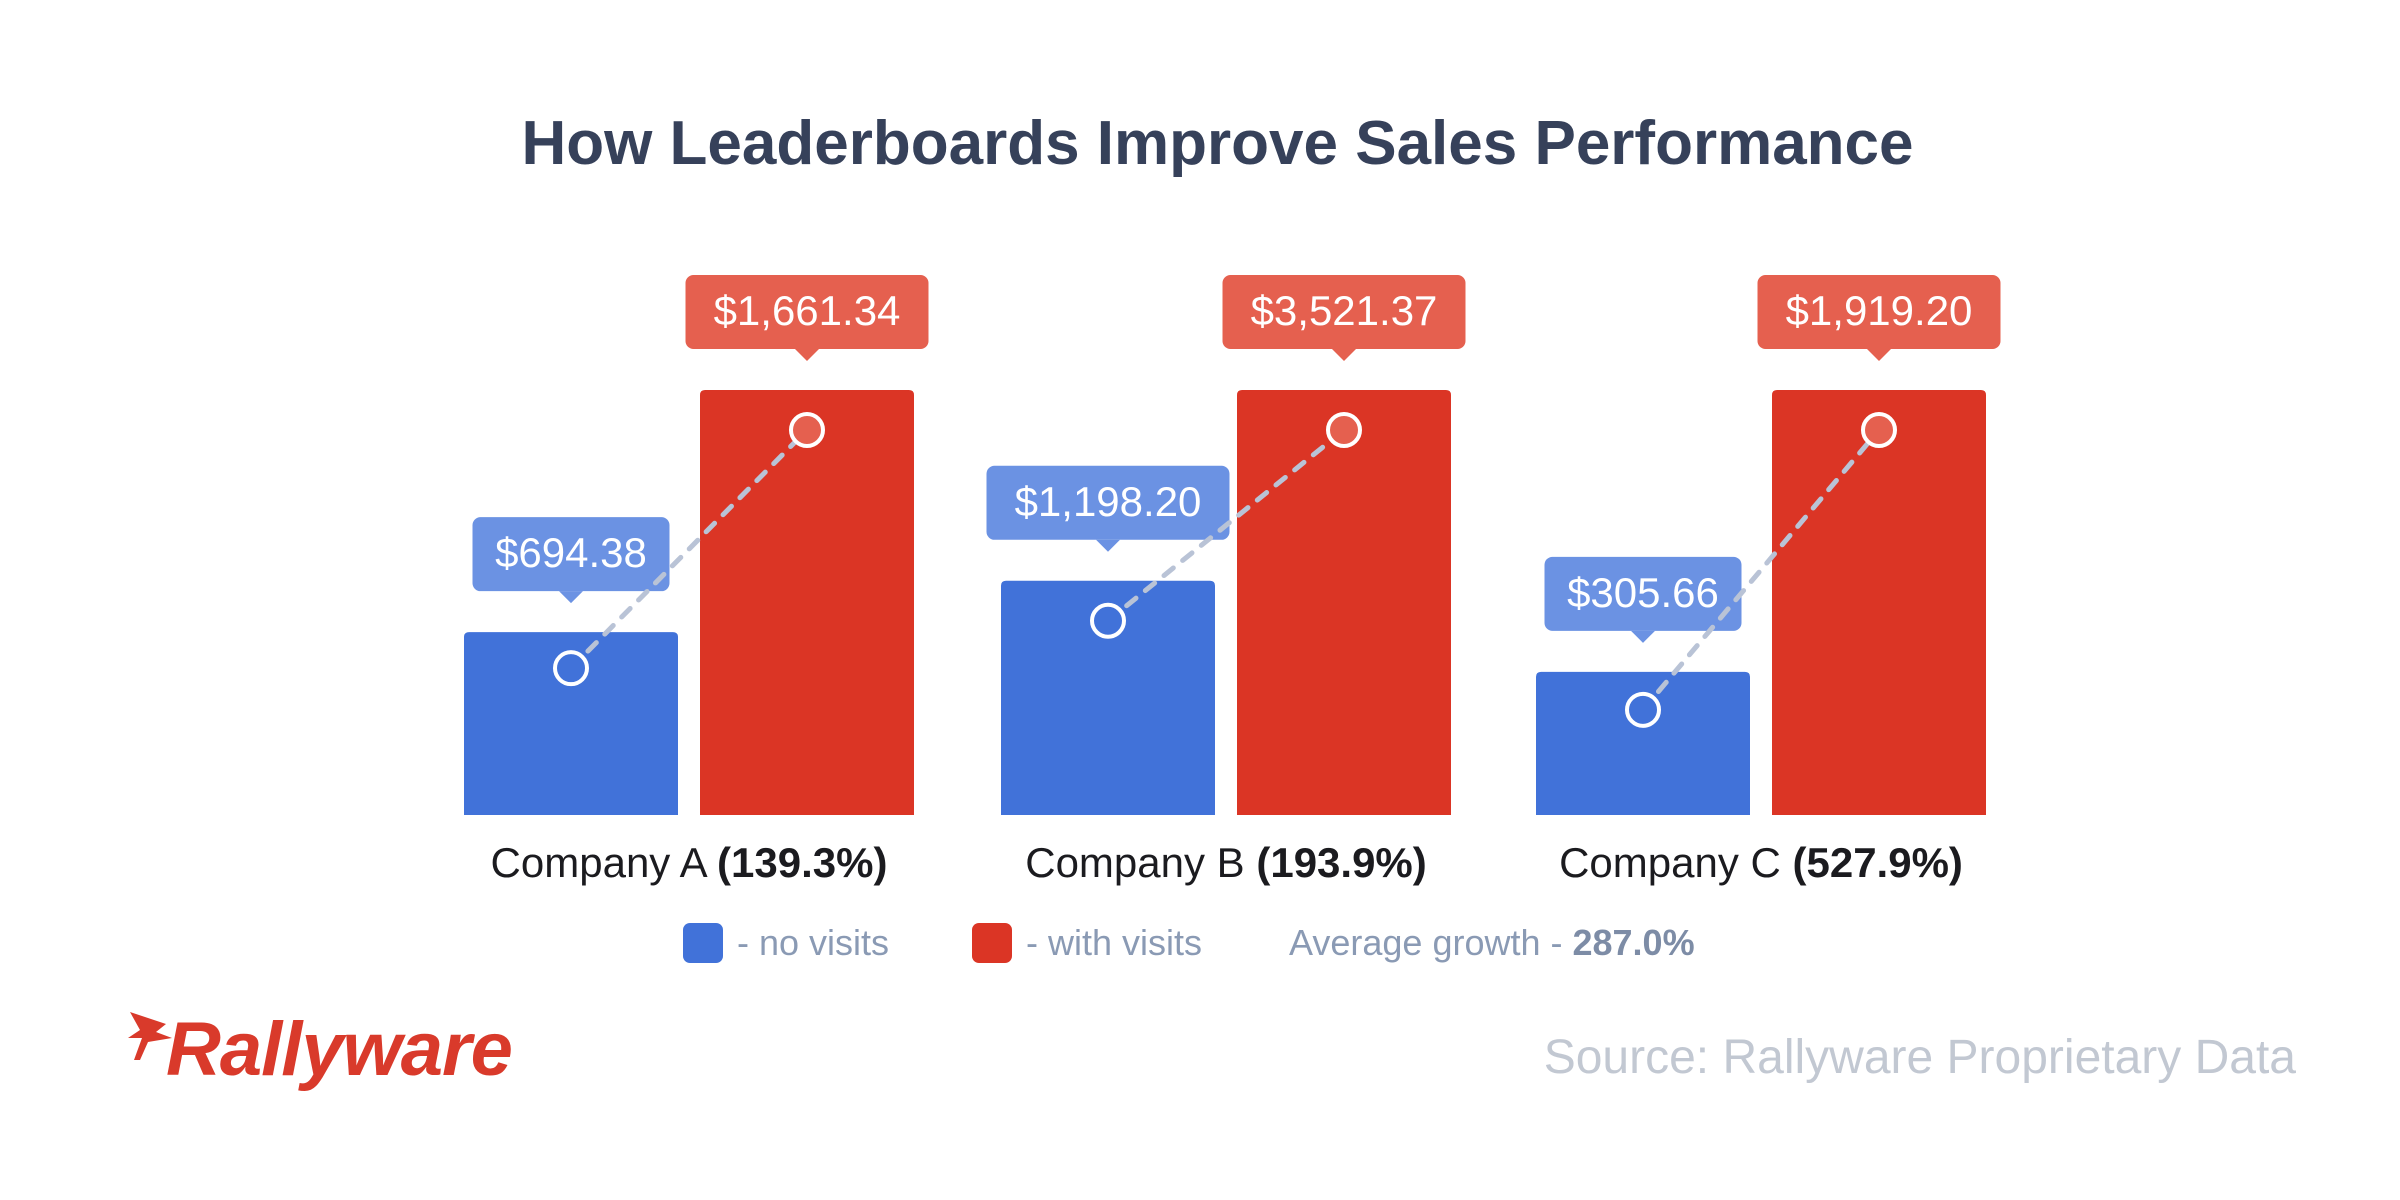 This screenshot has height=1200, width=2400. I want to click on legend-item-no-visits: - no visits, so click(786, 943).